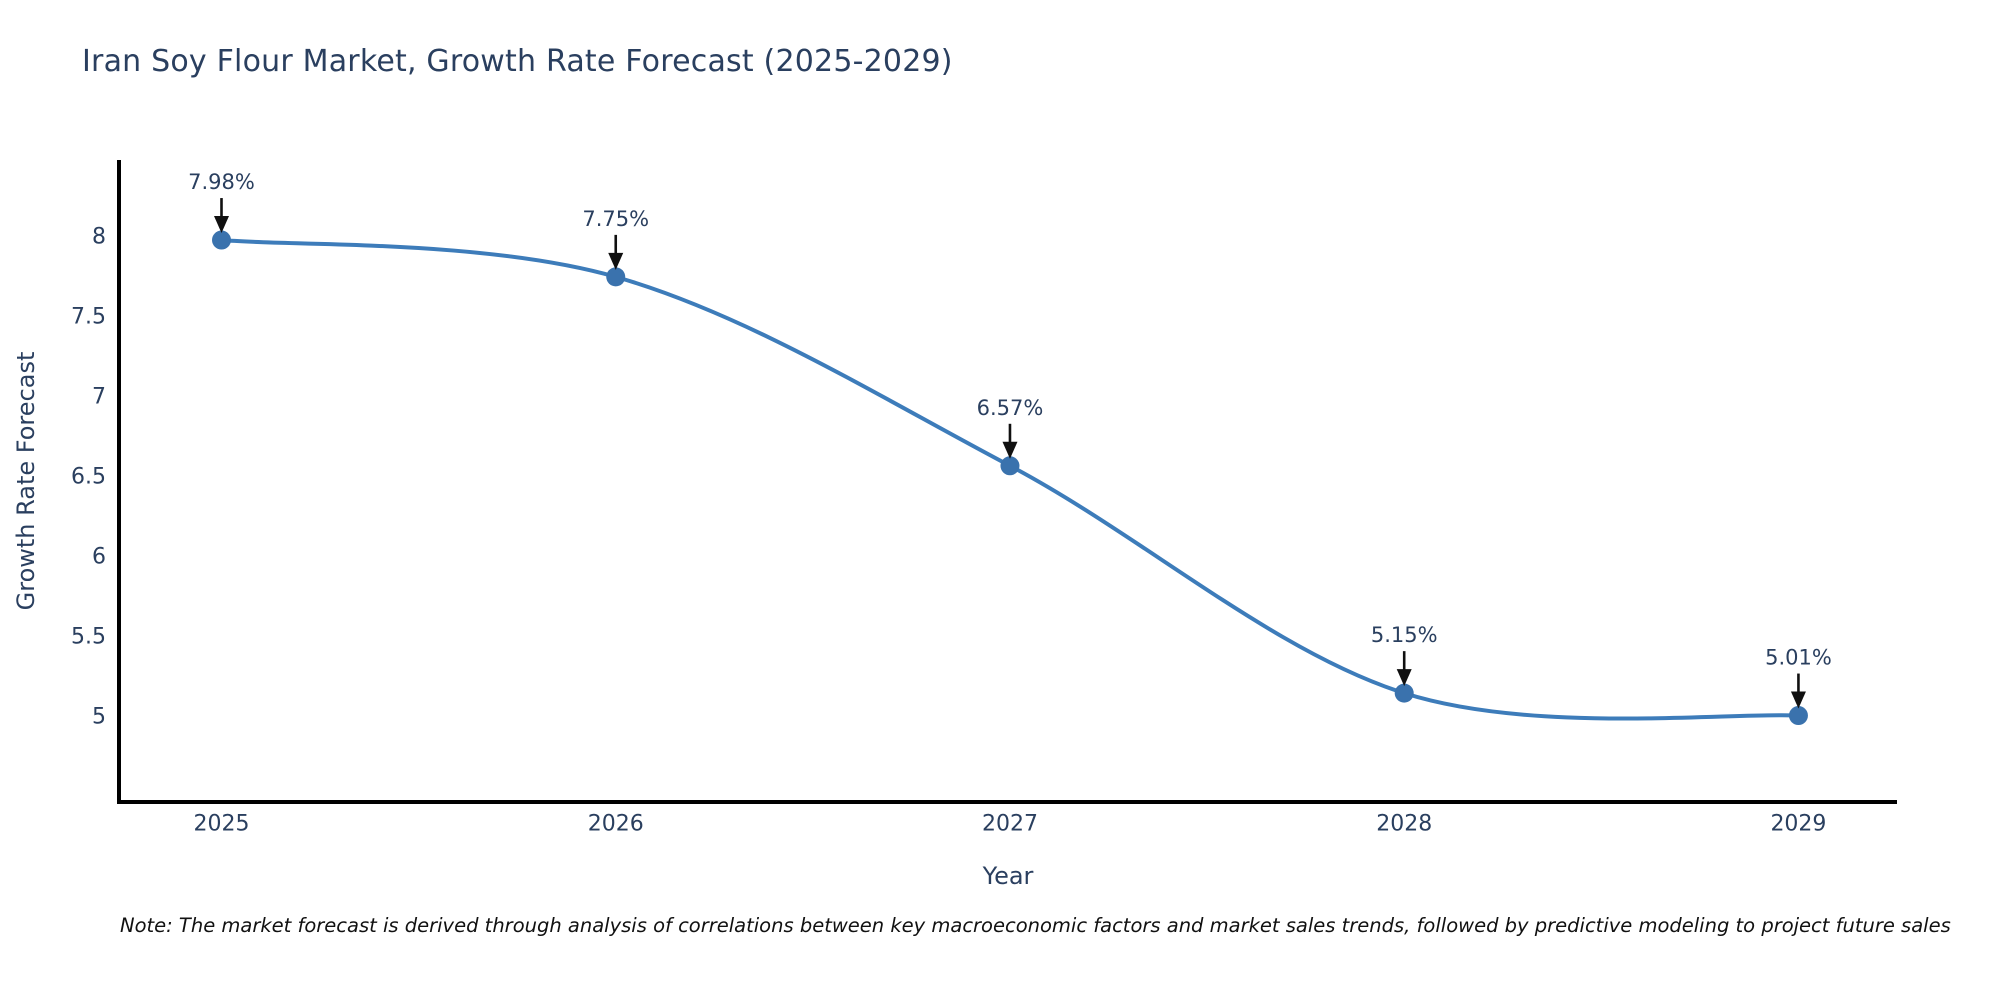  I want to click on y-tick-label: 5.5, so click(88, 637).